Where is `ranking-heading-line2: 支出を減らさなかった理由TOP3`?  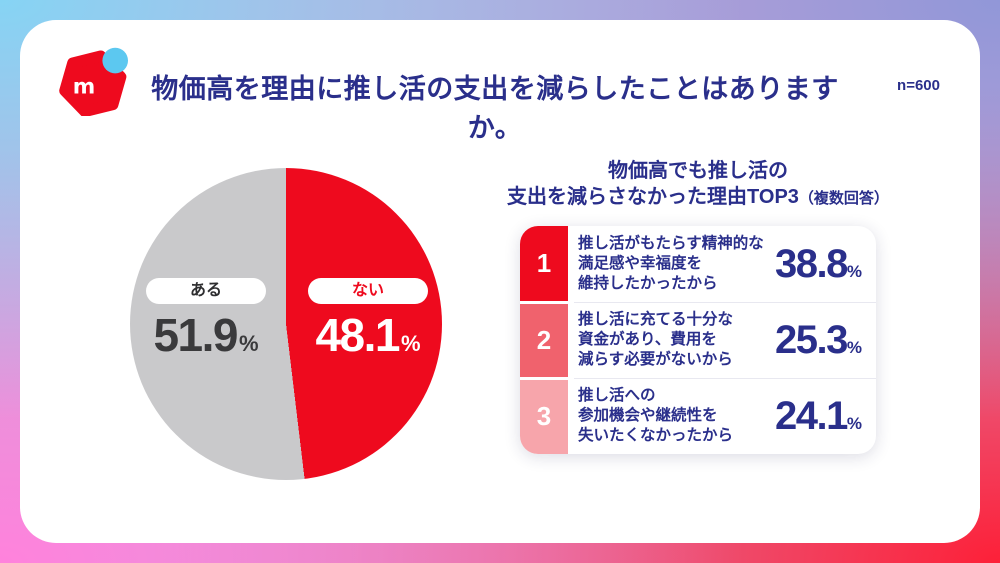 ranking-heading-line2: 支出を減らさなかった理由TOP3 is located at coordinates (653, 197).